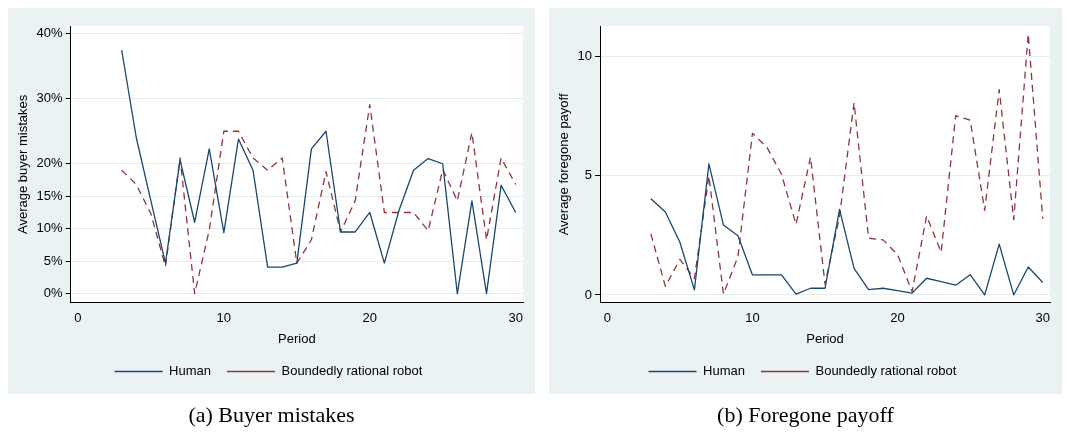 The image size is (1067, 439). What do you see at coordinates (50, 33) in the screenshot?
I see `y-tick-label: 40%` at bounding box center [50, 33].